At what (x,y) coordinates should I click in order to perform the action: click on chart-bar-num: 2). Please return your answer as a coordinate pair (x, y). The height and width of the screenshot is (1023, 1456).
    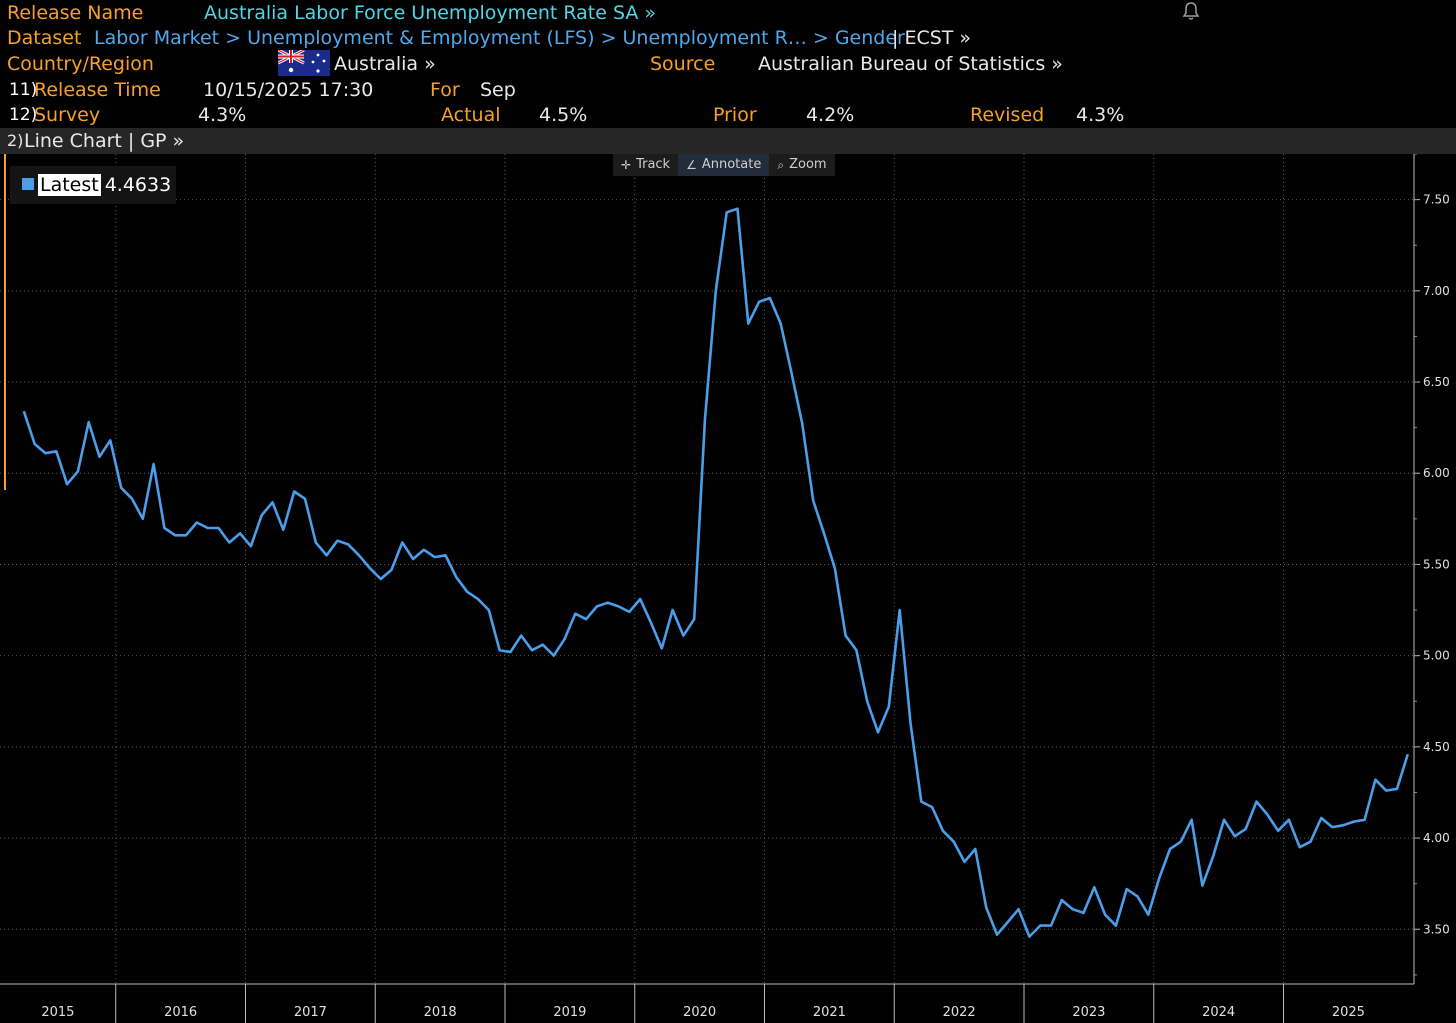
    Looking at the image, I should click on (15, 140).